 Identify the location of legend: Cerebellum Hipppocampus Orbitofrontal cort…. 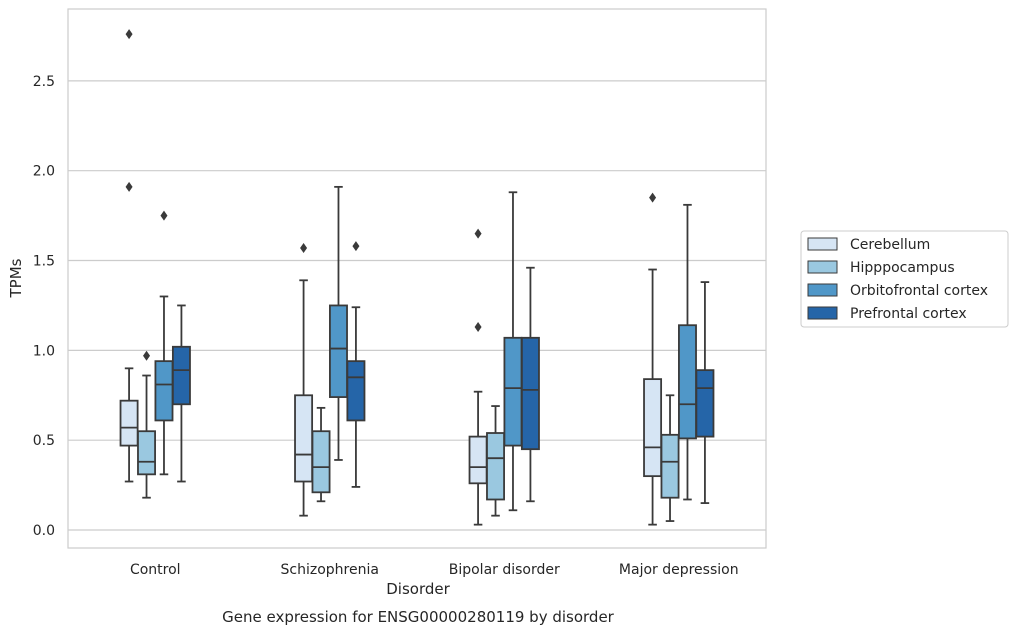
(904, 279).